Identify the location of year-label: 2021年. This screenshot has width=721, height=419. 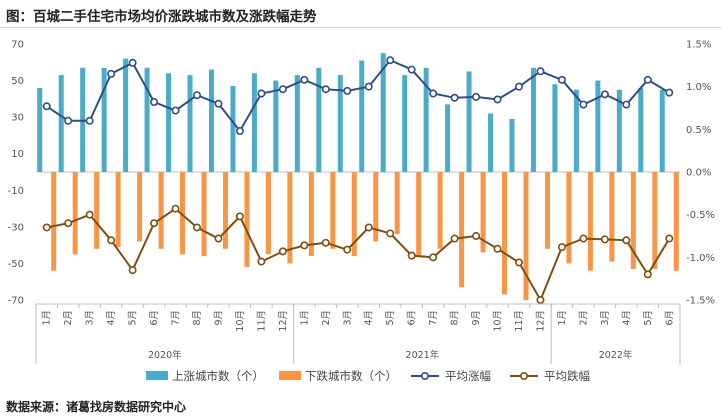
(423, 355).